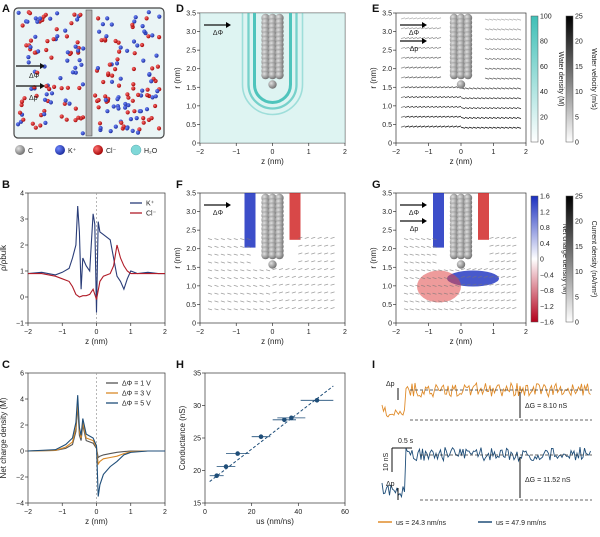 Image resolution: width=600 pixels, height=537 pixels. I want to click on y-tick-label: 1.0, so click(387, 106).